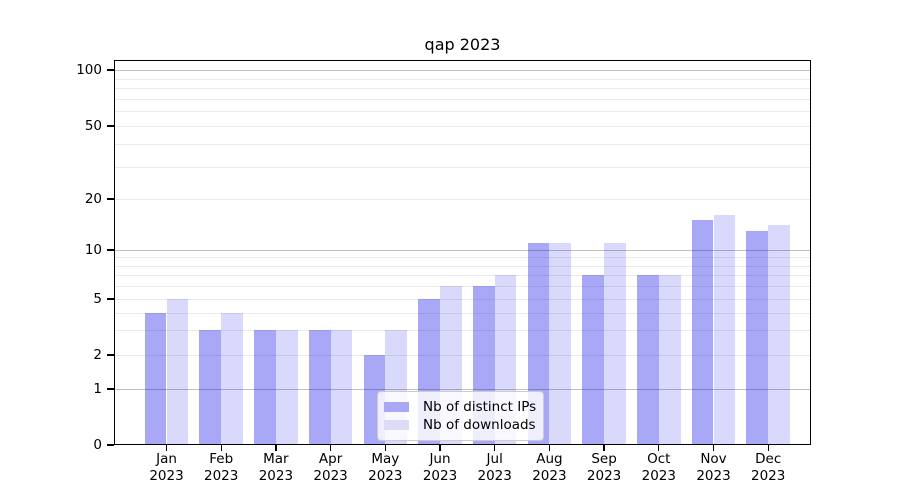 This screenshot has width=900, height=500. Describe the element at coordinates (440, 467) in the screenshot. I see `x-tick-label: Jun 2023` at that location.